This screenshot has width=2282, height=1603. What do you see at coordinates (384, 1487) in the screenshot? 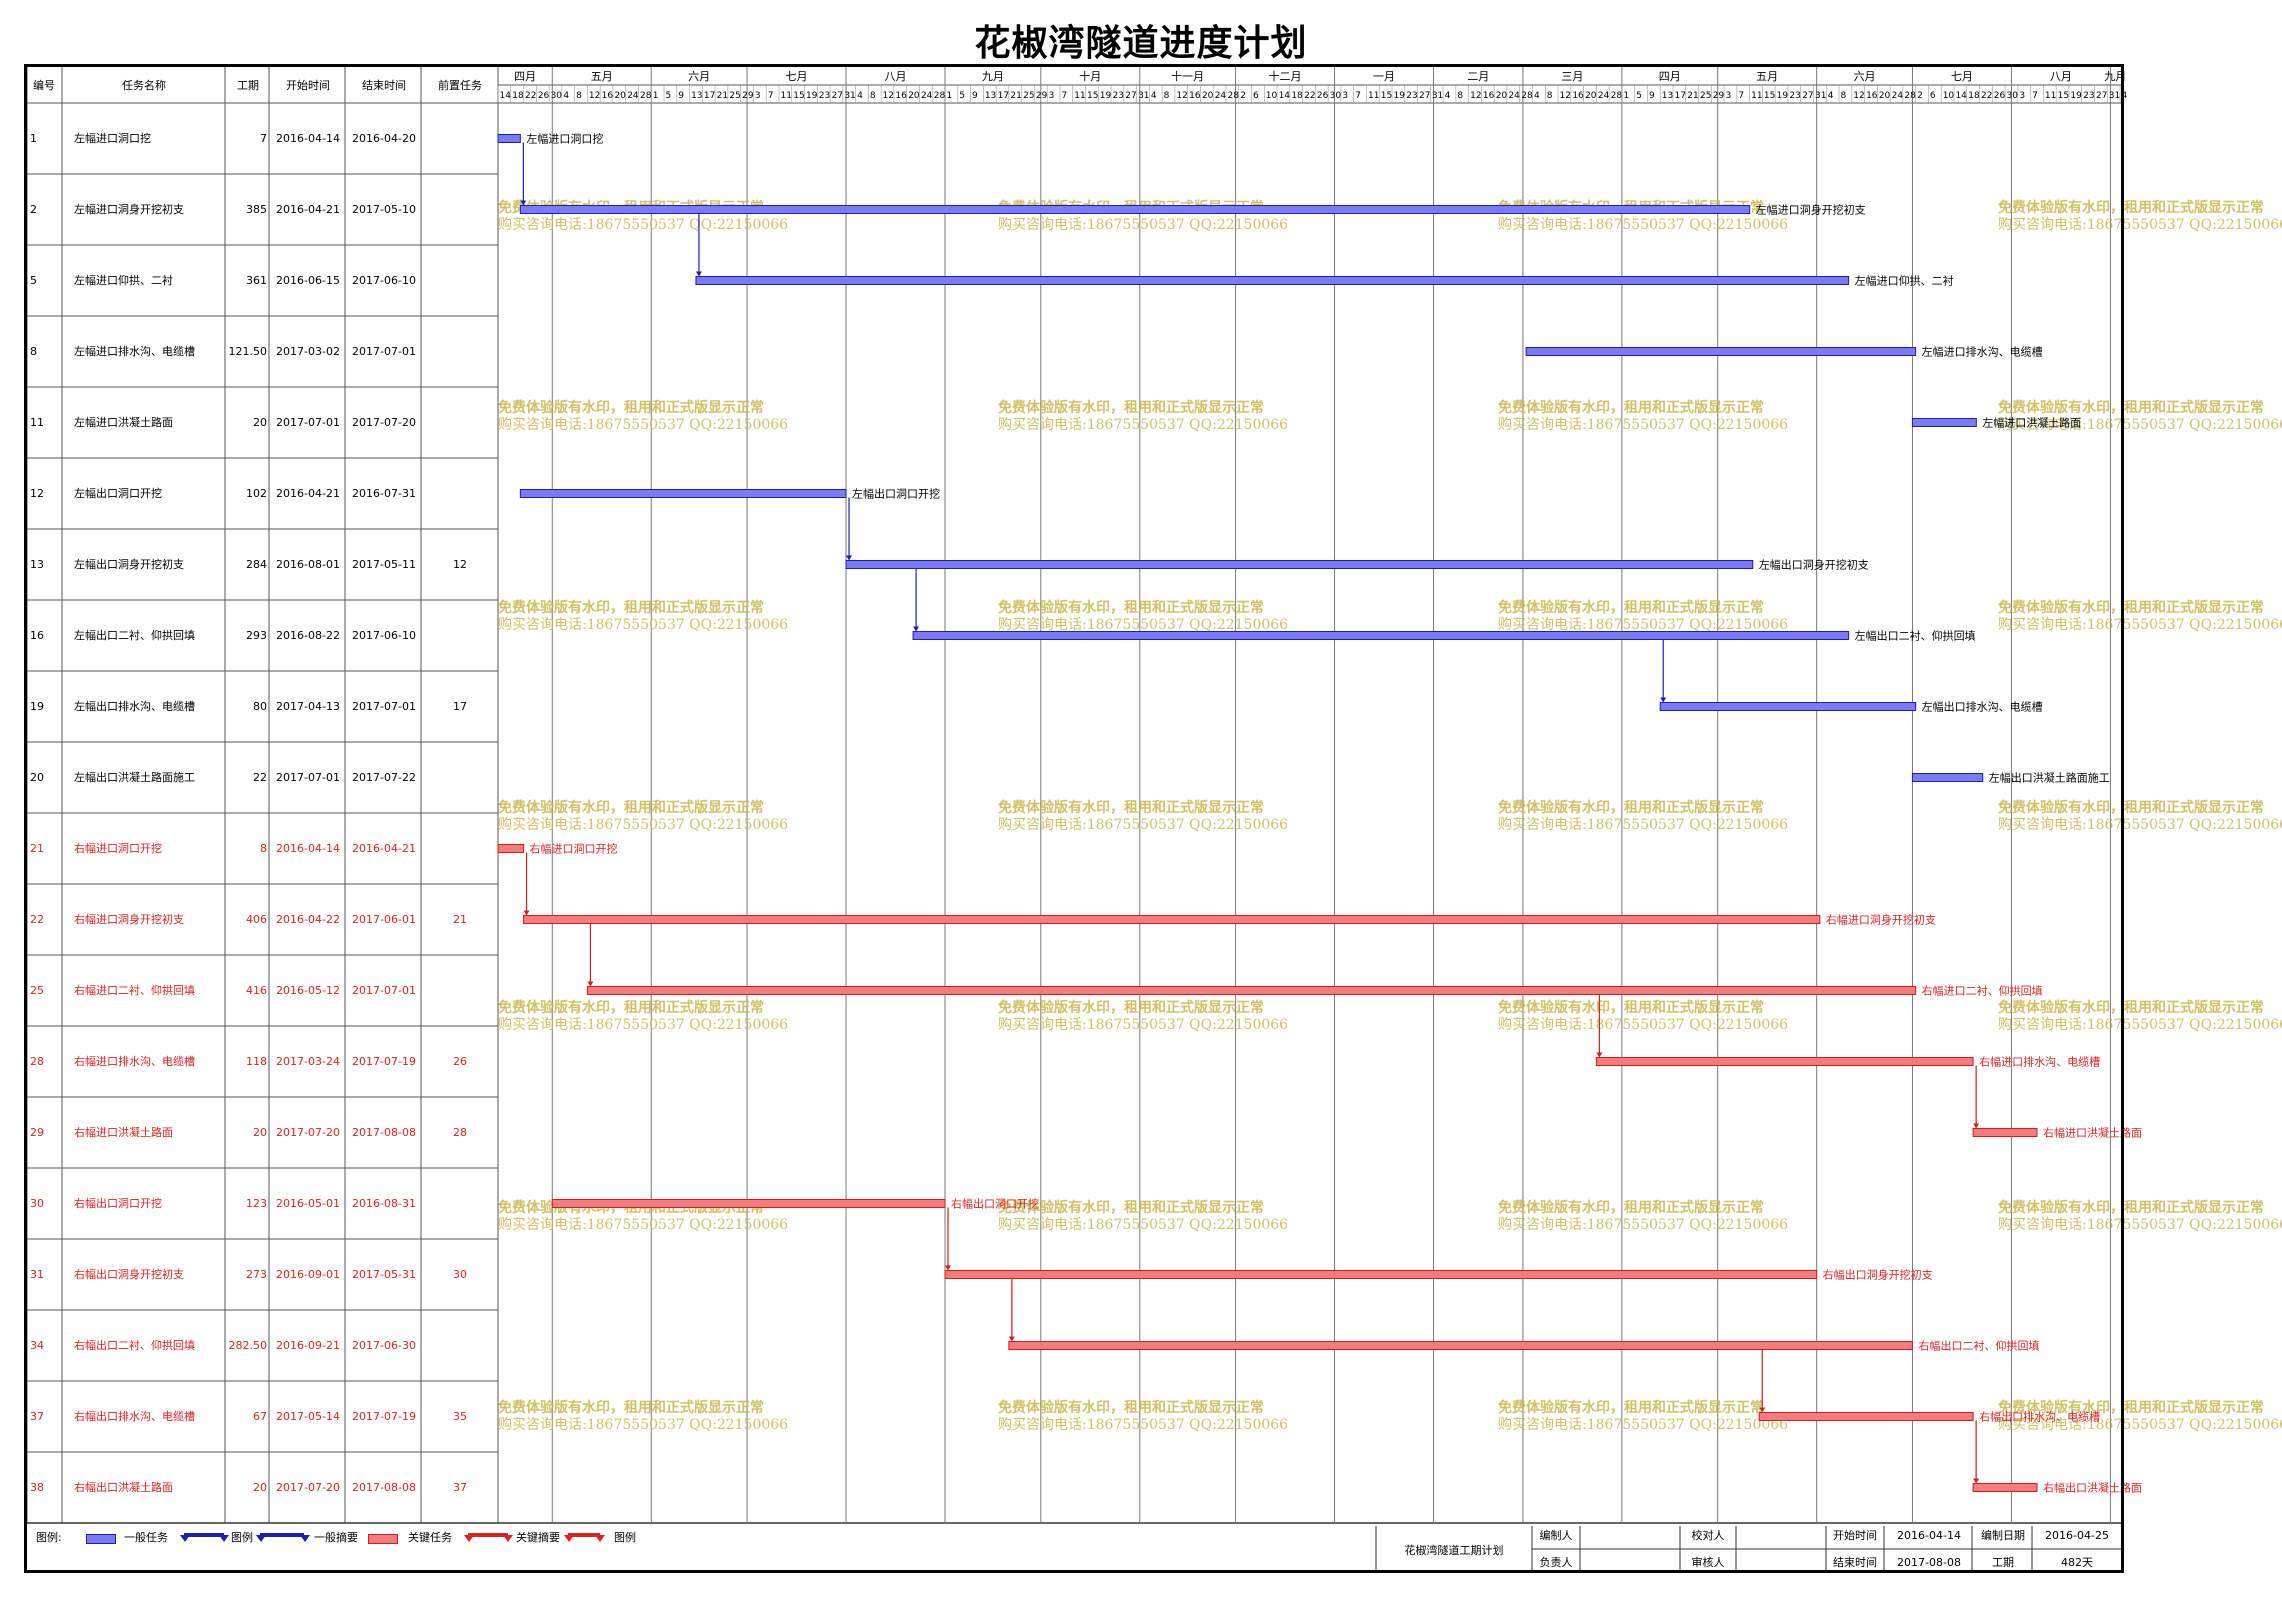
I see `task-end: 2017-08-08` at bounding box center [384, 1487].